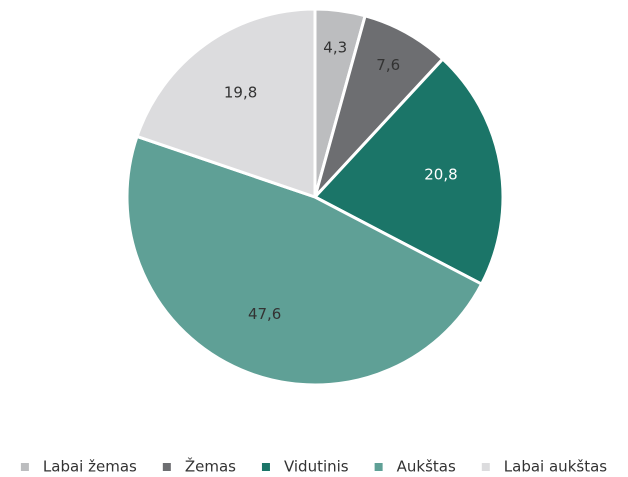  Describe the element at coordinates (440, 175) in the screenshot. I see `slice-label: 20,8` at that location.